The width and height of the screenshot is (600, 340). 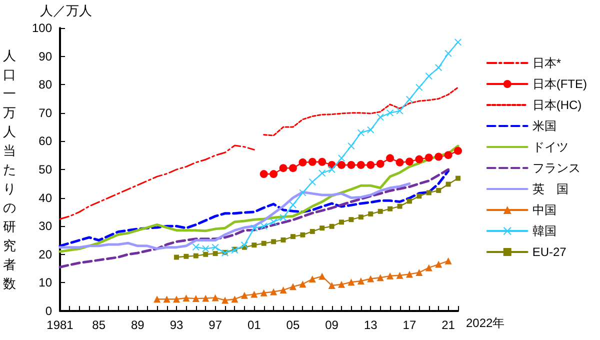 I want to click on x-tick-label: 13, so click(x=371, y=325).